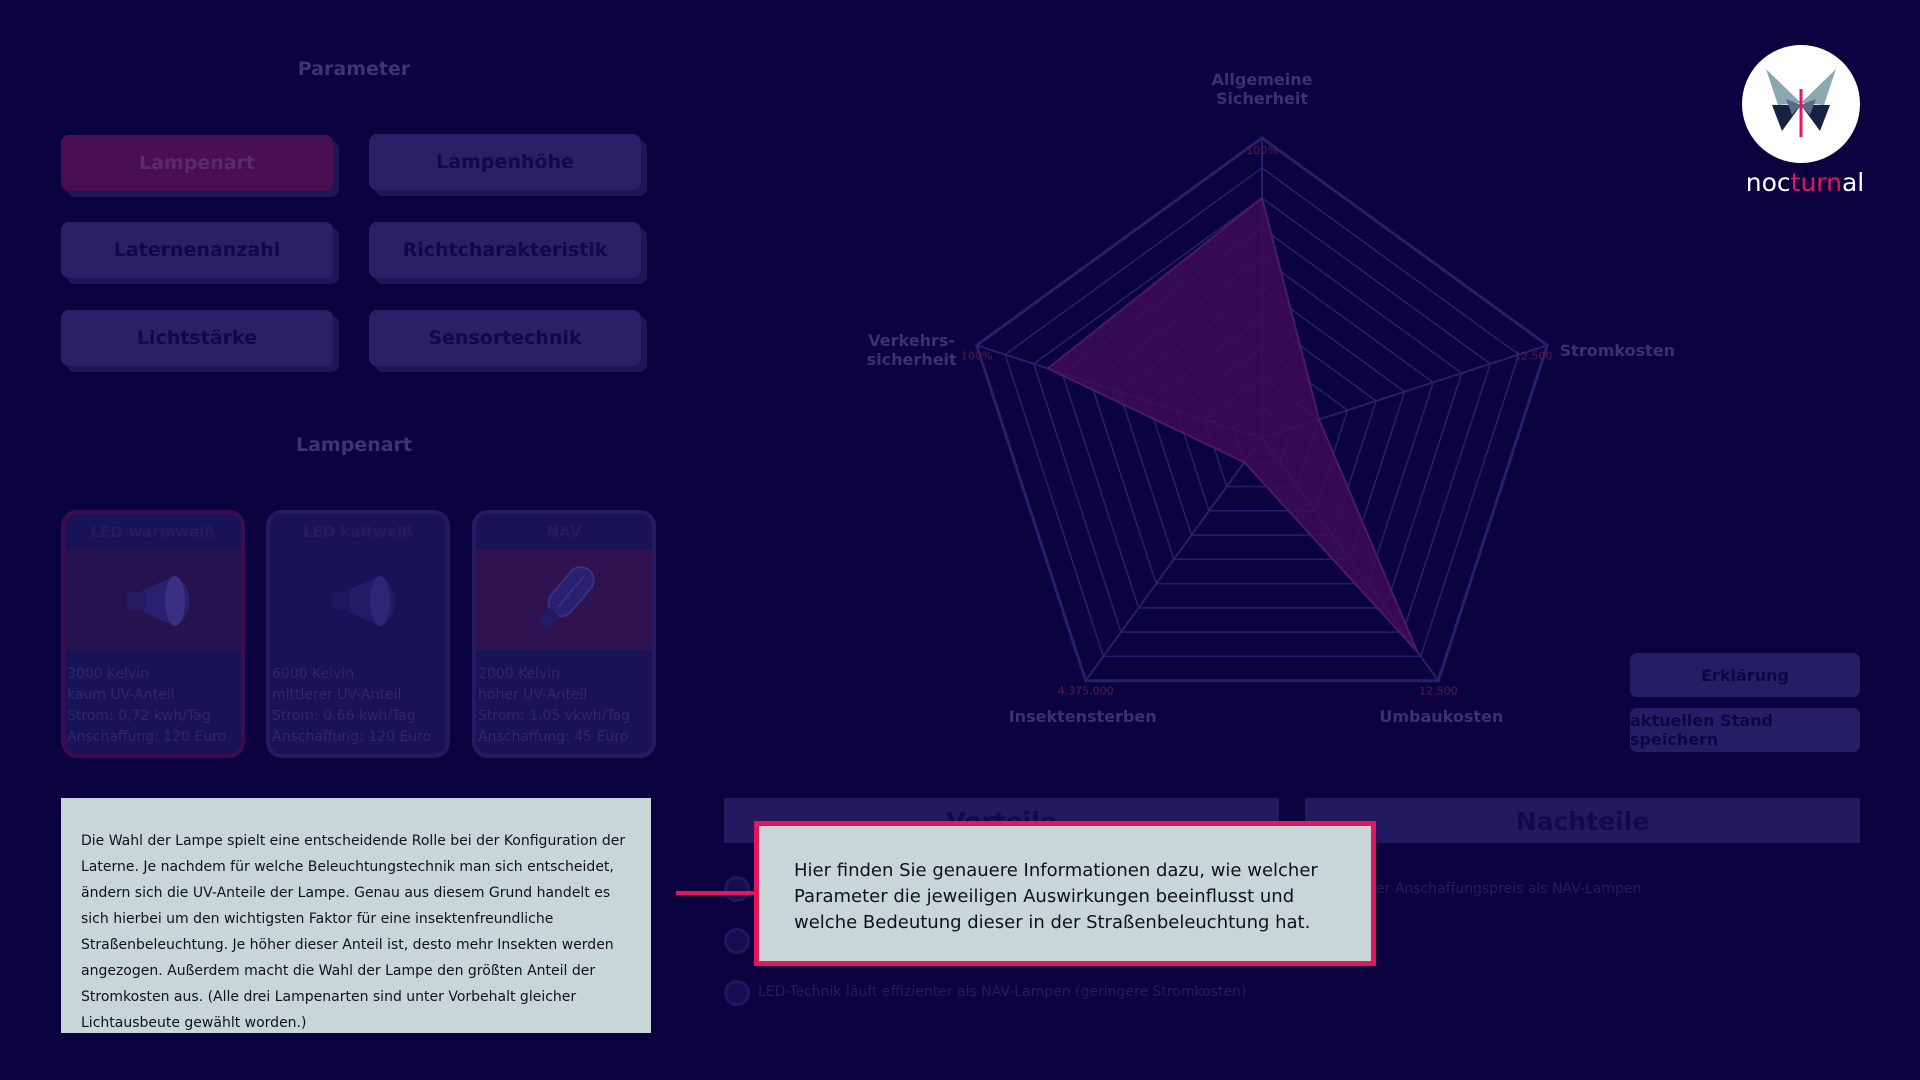 This screenshot has height=1080, width=1920. I want to click on logo-text: nocturnal, so click(1805, 182).